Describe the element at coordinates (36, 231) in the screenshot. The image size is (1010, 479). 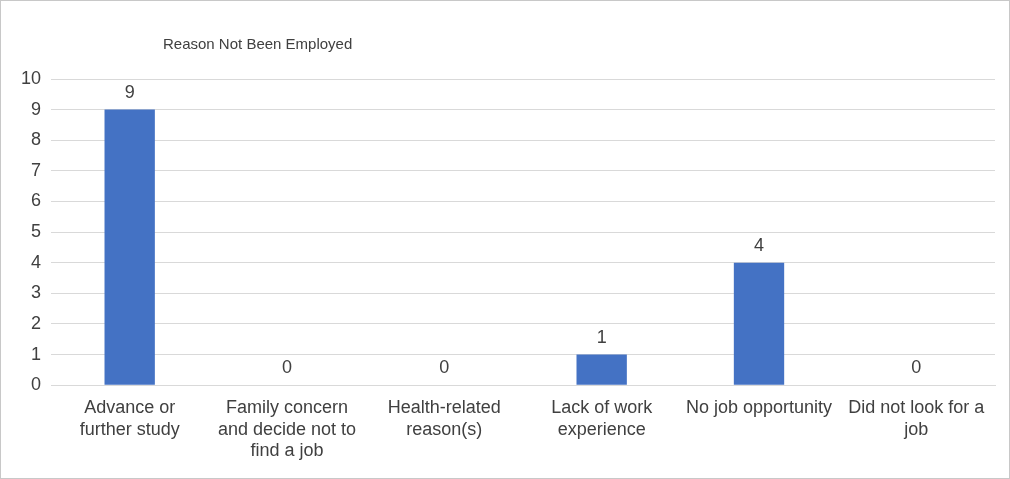
I see `y-tick-label: 5` at that location.